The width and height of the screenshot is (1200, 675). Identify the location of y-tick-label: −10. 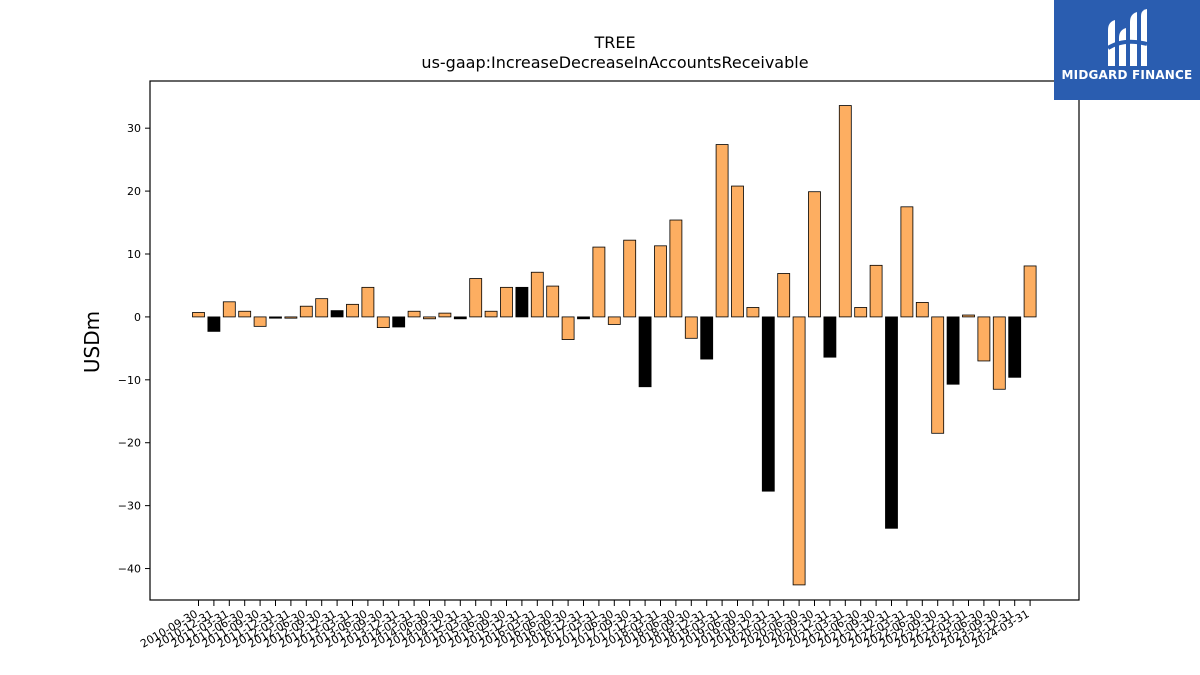
(129, 380).